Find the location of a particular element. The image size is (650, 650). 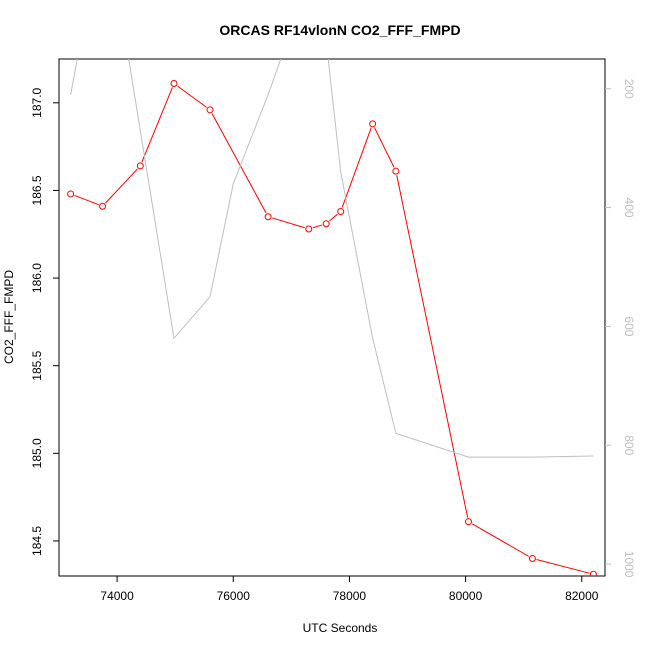

x-tick-label: 76000 is located at coordinates (234, 596).